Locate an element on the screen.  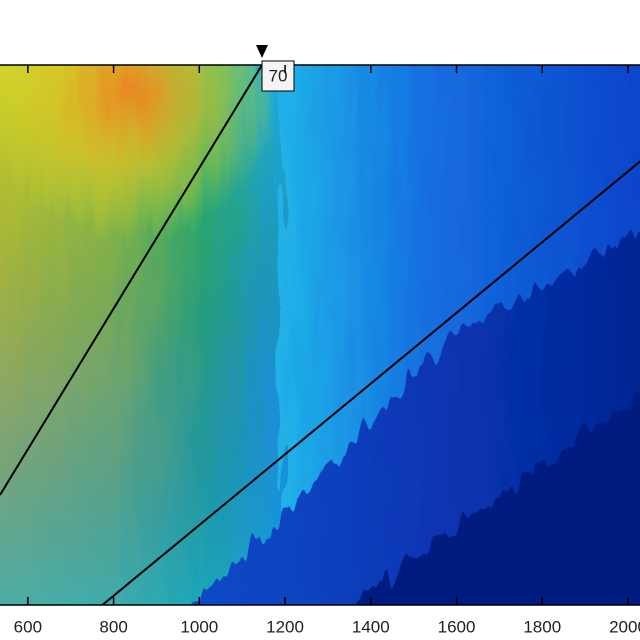
annotation-box is located at coordinates (278, 76).